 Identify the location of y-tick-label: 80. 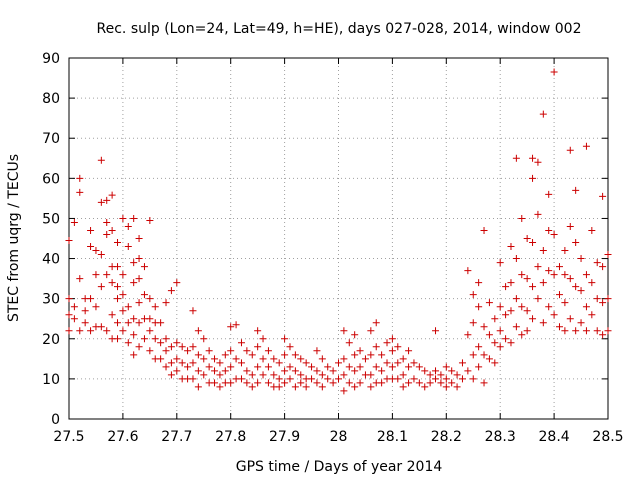
(51, 99).